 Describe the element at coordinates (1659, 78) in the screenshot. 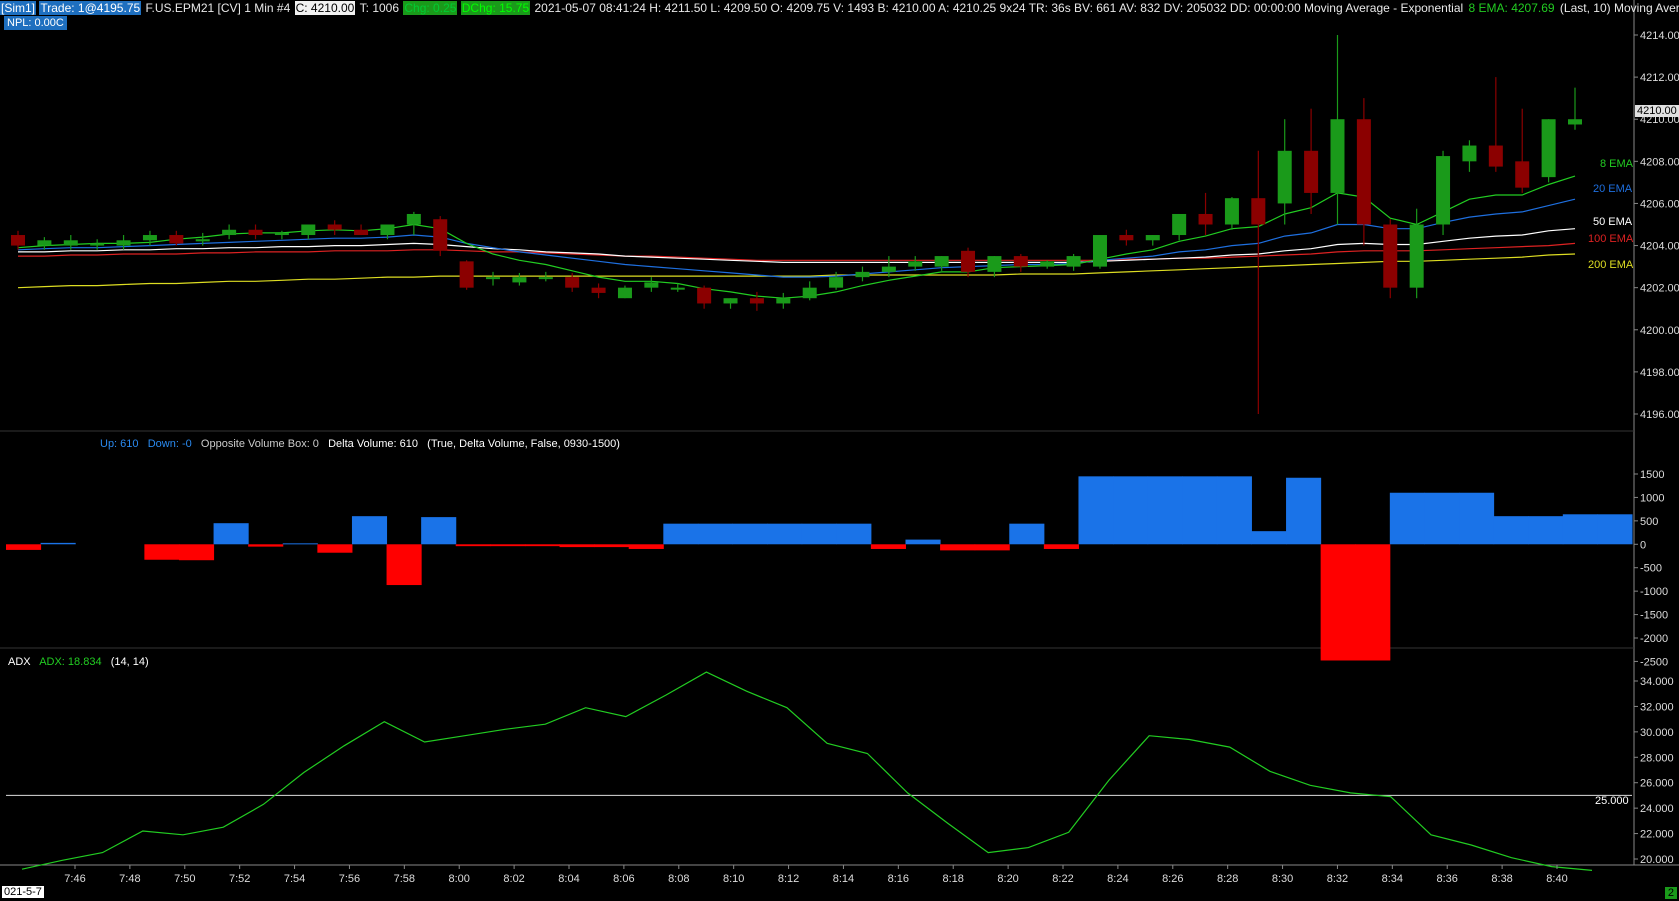

I see `price-tick-label: 4212.00` at that location.